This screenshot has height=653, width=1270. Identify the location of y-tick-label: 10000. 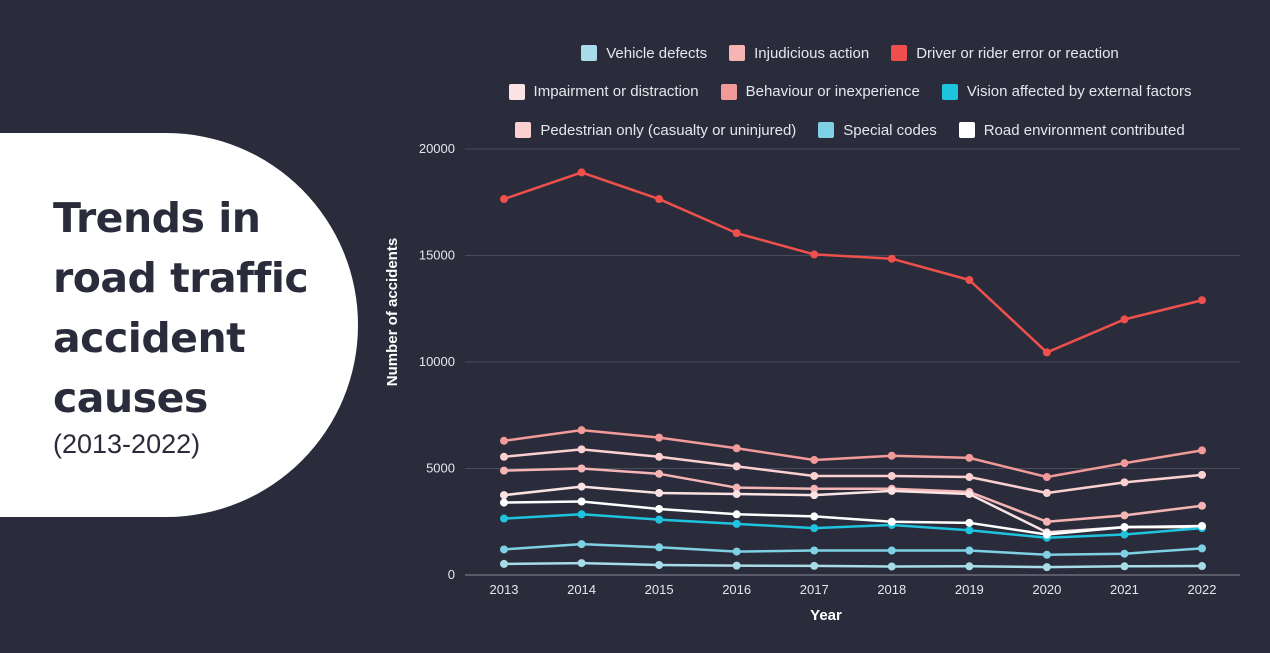
(437, 361).